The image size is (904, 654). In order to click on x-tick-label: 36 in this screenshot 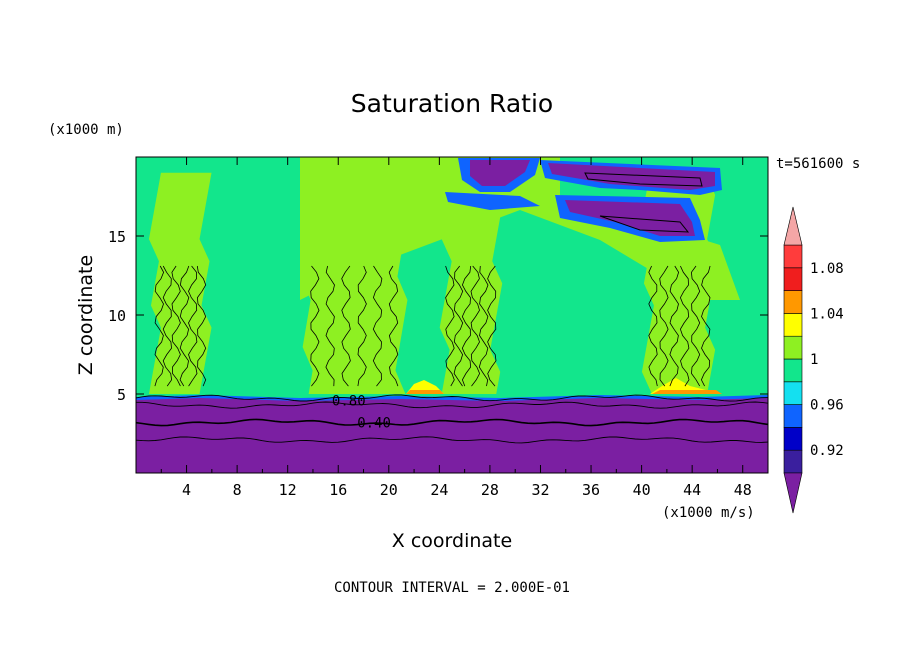, I will do `click(591, 490)`.